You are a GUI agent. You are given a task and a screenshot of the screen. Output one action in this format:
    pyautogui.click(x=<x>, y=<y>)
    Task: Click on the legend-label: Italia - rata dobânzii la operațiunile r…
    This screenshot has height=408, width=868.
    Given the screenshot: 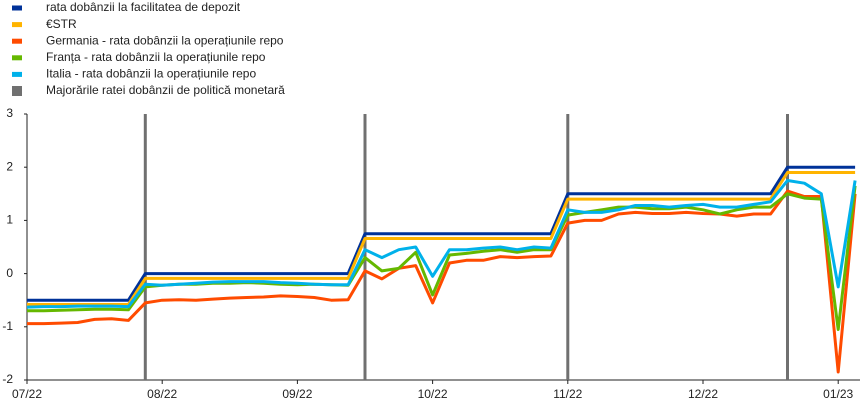 What is the action you would take?
    pyautogui.click(x=151, y=74)
    